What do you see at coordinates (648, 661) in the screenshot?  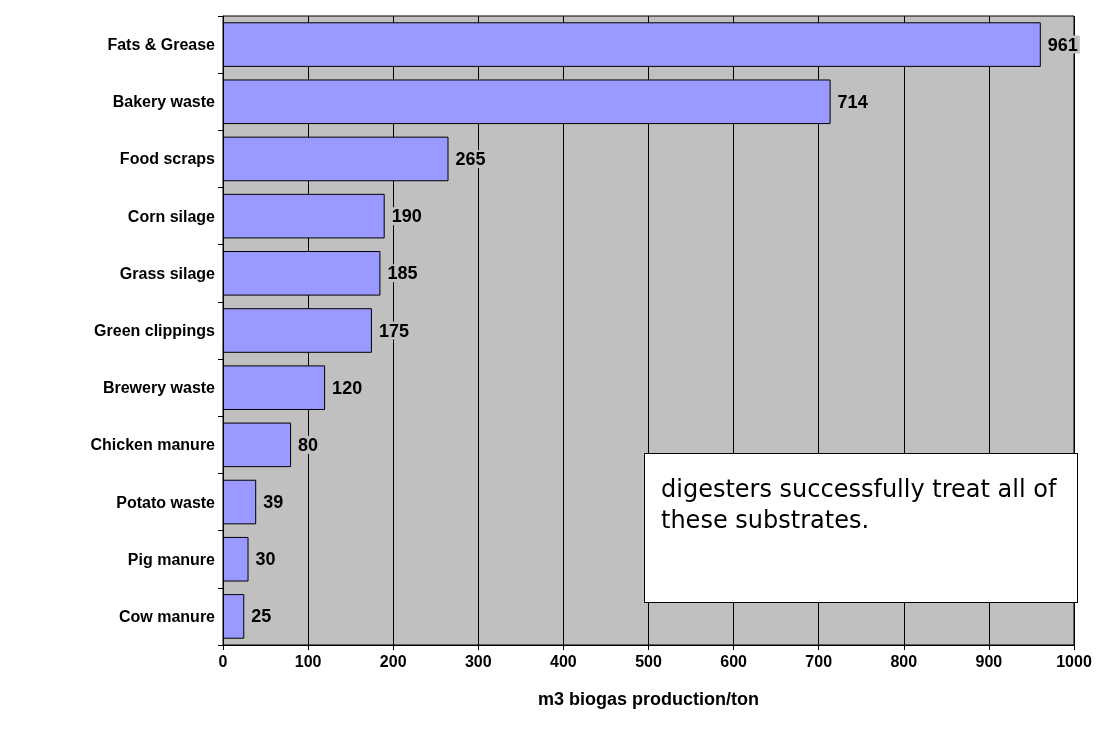 I see `x-tick-label: 500` at bounding box center [648, 661].